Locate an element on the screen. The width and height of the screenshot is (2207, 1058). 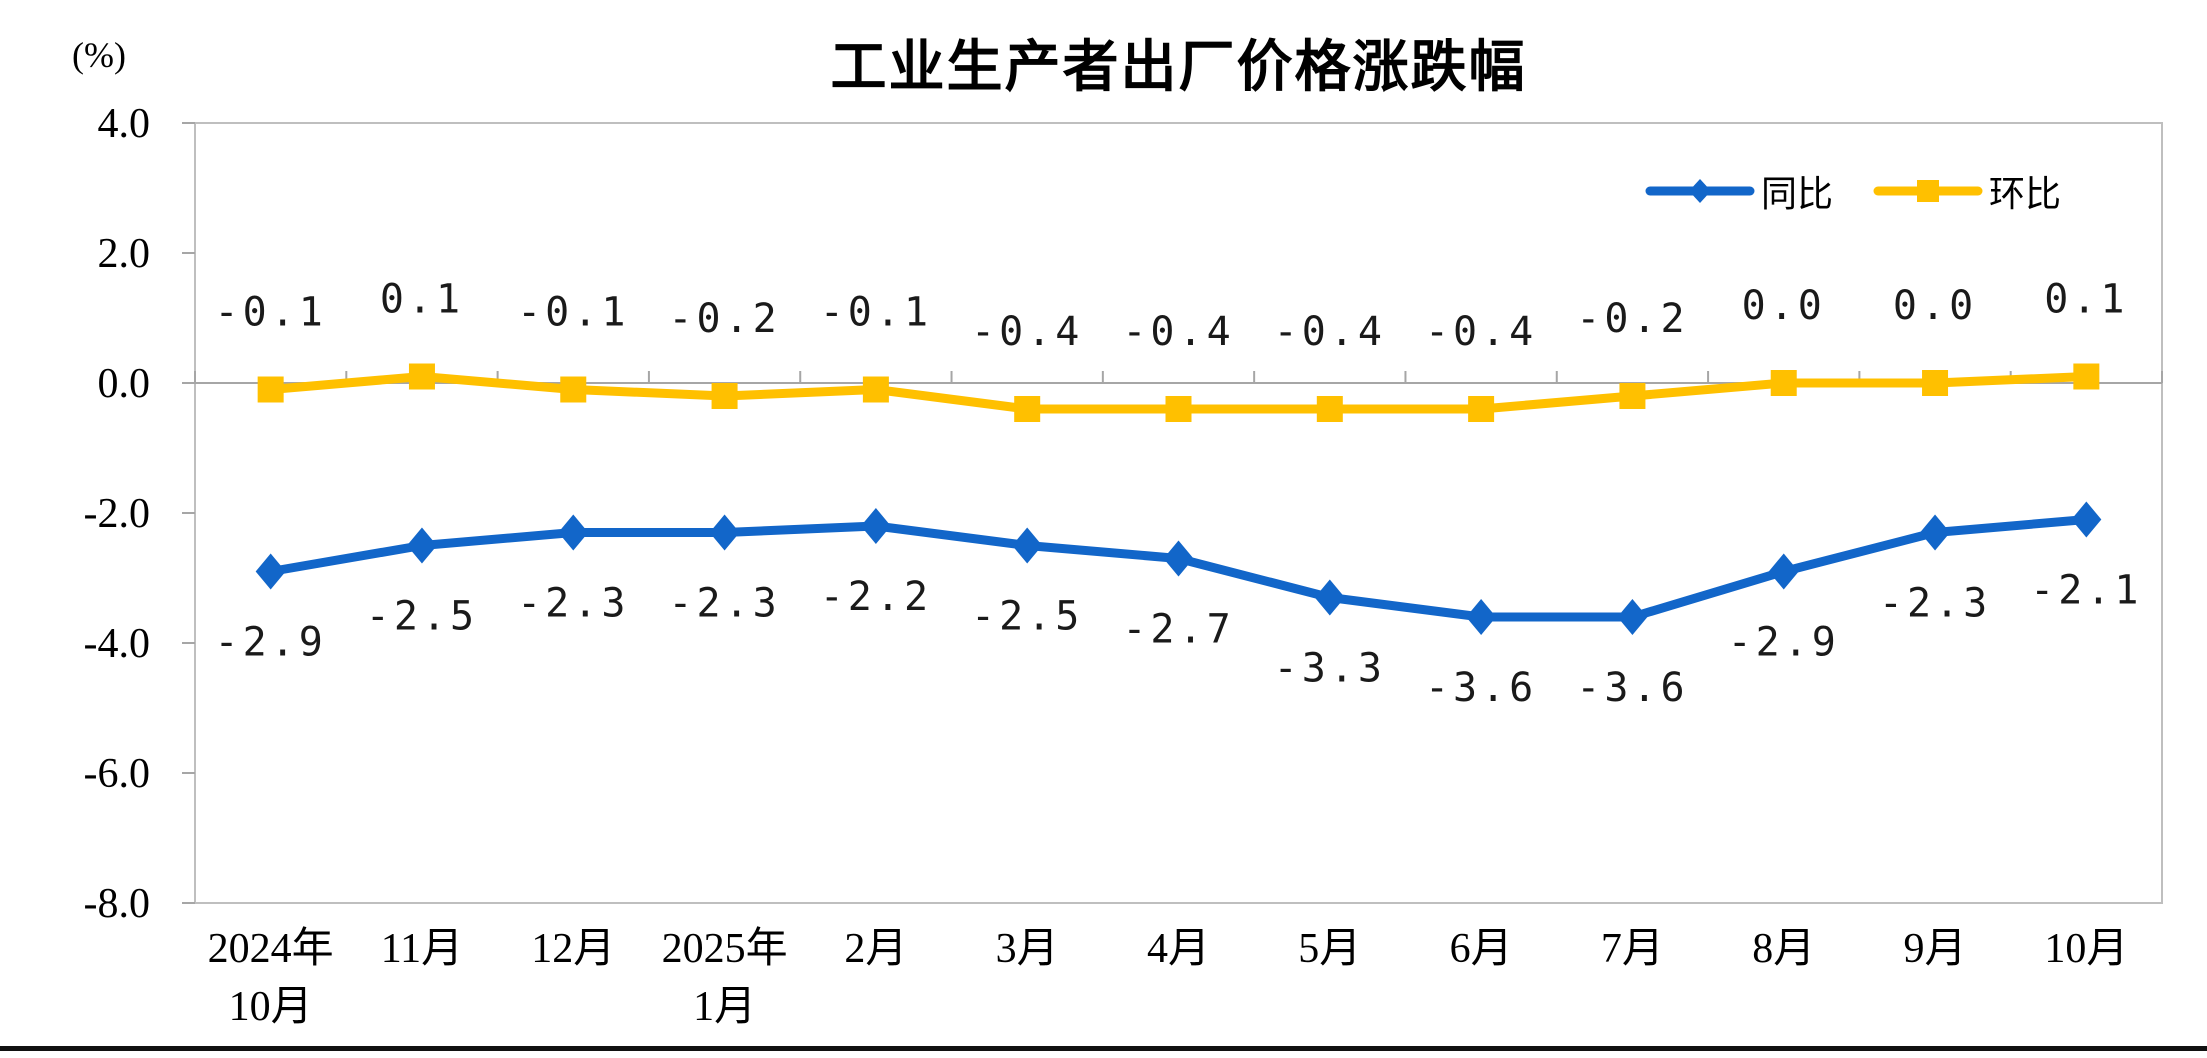
x-axis-tick-label: 2月 is located at coordinates (875, 949).